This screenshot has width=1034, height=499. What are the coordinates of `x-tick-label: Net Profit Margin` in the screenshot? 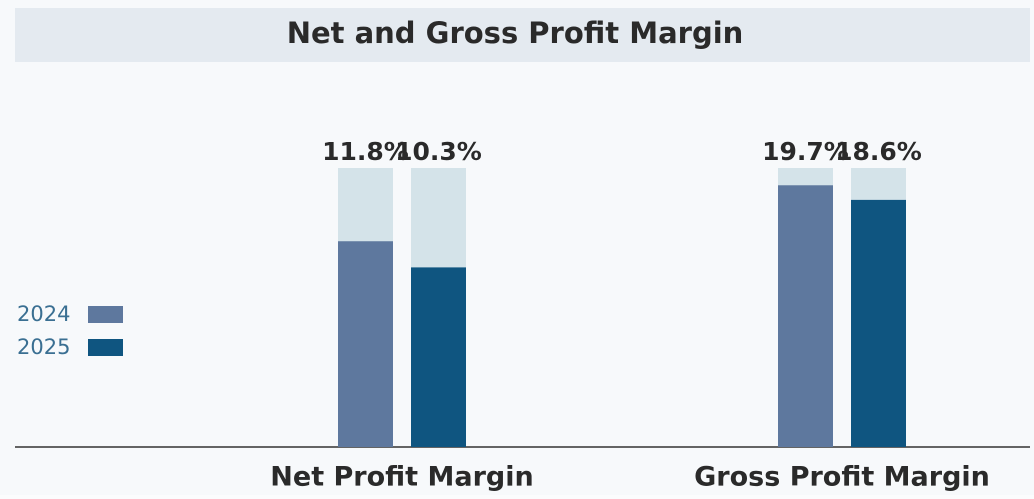 It's located at (401, 477).